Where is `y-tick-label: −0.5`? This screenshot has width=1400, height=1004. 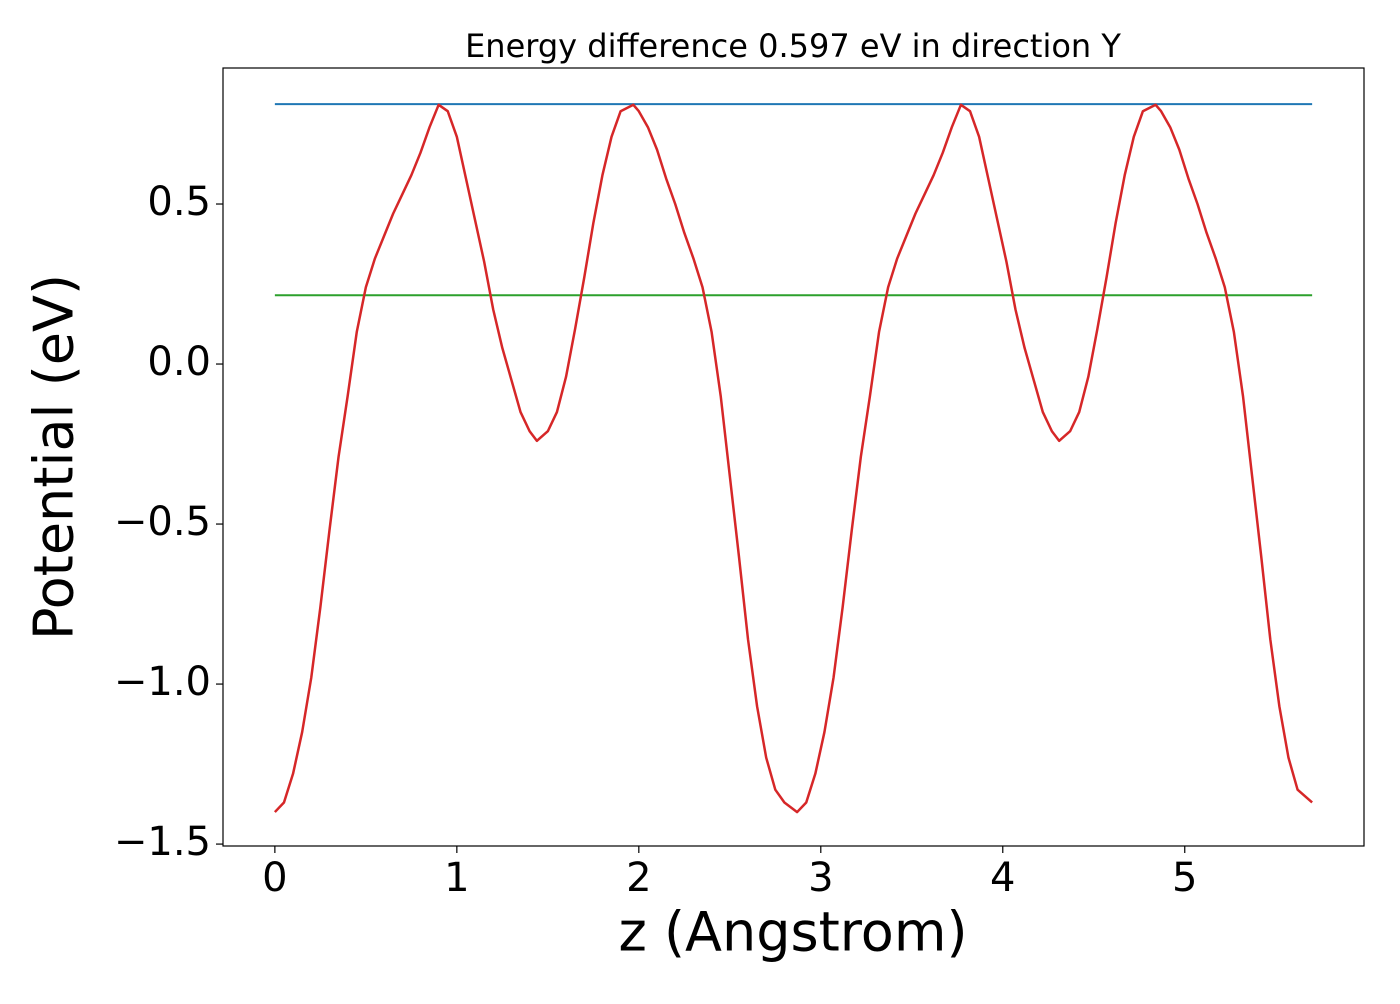
y-tick-label: −0.5 is located at coordinates (162, 522).